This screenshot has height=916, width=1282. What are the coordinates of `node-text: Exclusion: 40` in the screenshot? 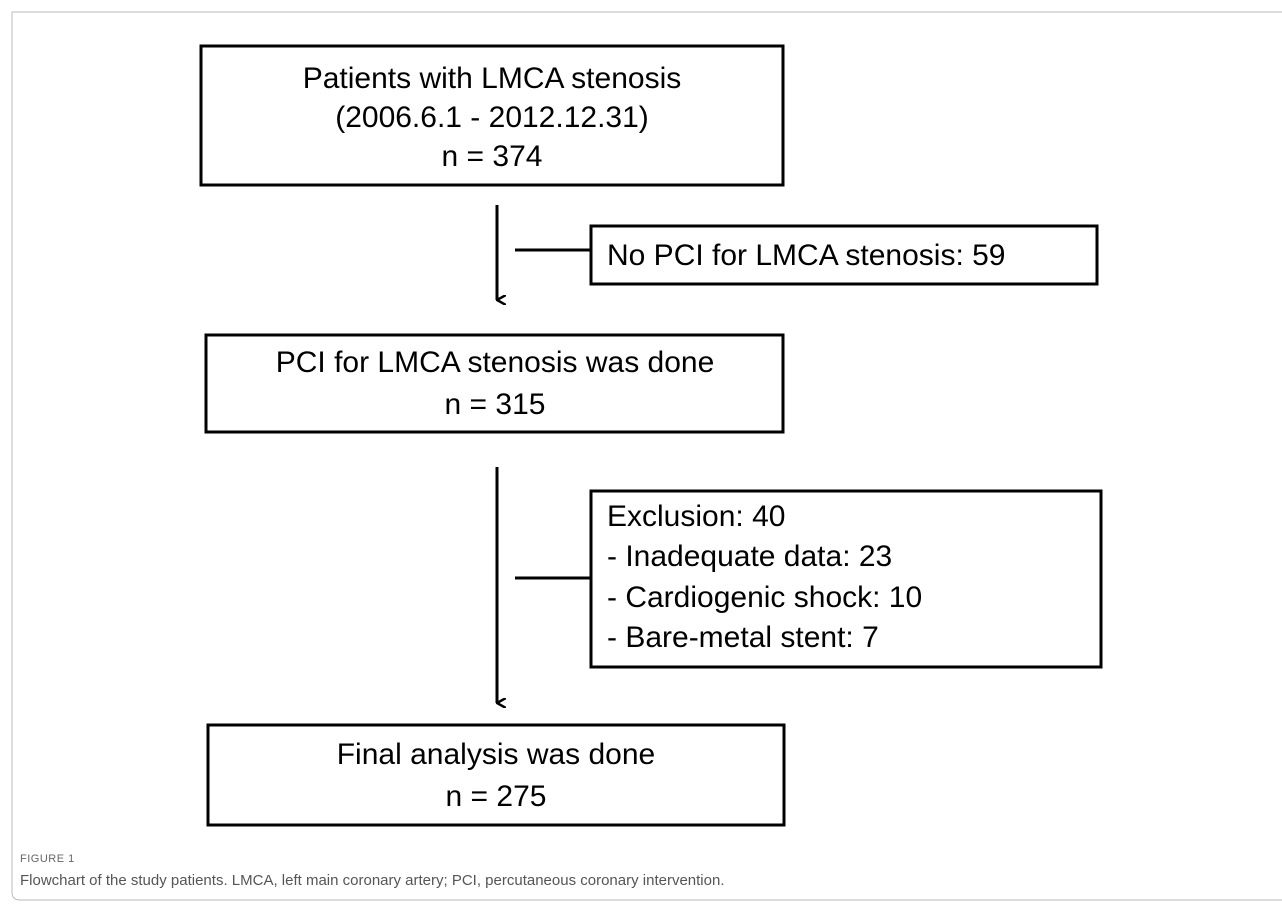 It's located at (696, 516).